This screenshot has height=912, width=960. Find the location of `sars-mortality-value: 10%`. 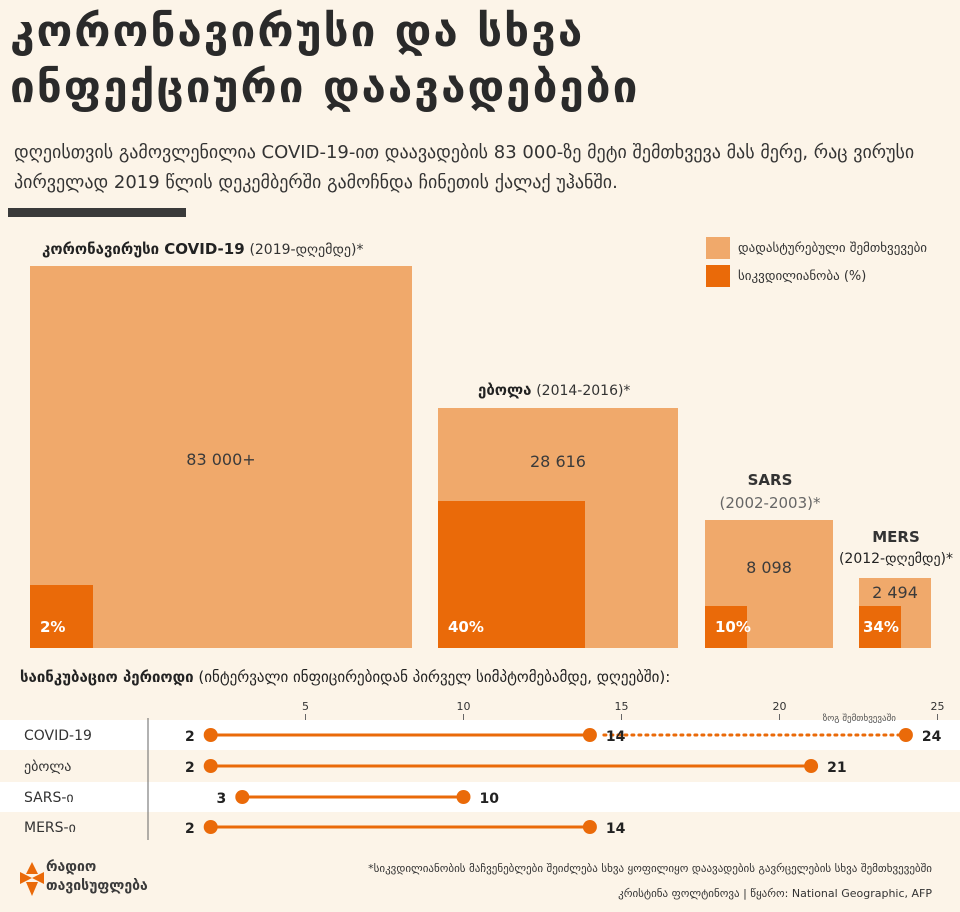

sars-mortality-value: 10% is located at coordinates (733, 627).